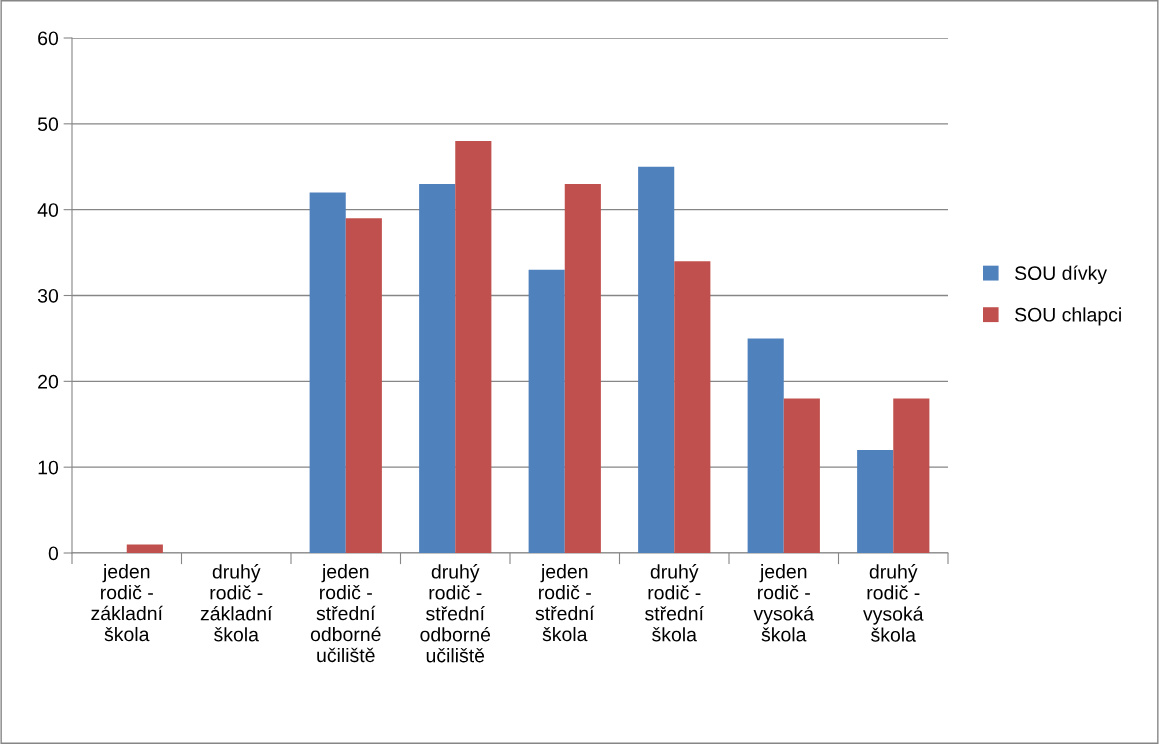  I want to click on y-tick-label: 30, so click(48, 295).